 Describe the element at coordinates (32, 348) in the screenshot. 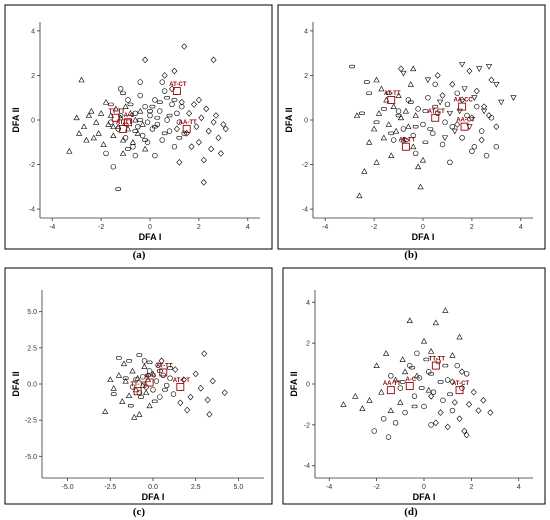

I see `y-tick-label: 2.5` at that location.